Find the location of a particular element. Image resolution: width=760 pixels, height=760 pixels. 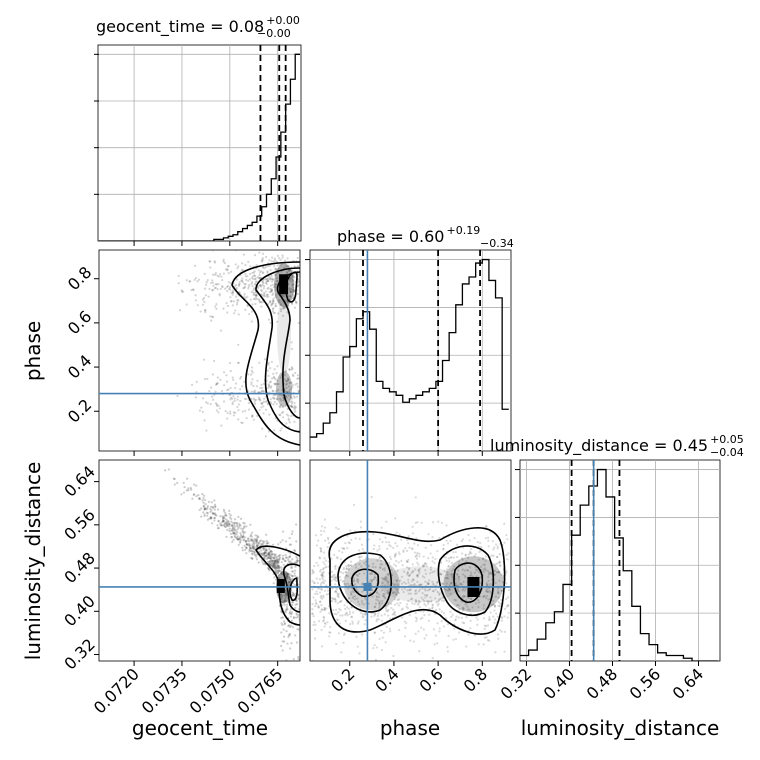

y-tick-label: 0.8 is located at coordinates (79, 278).